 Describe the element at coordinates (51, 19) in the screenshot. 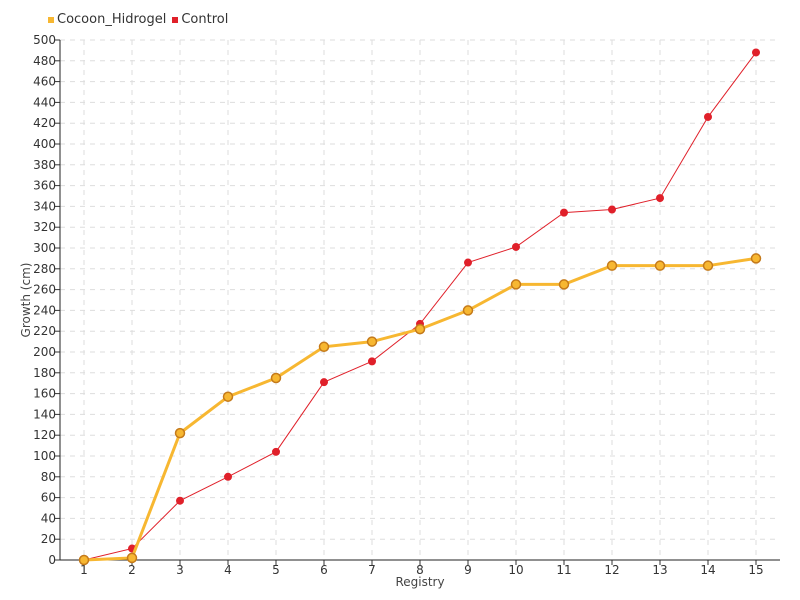

I see `legend-swatch-cocoon-hidrogel` at that location.